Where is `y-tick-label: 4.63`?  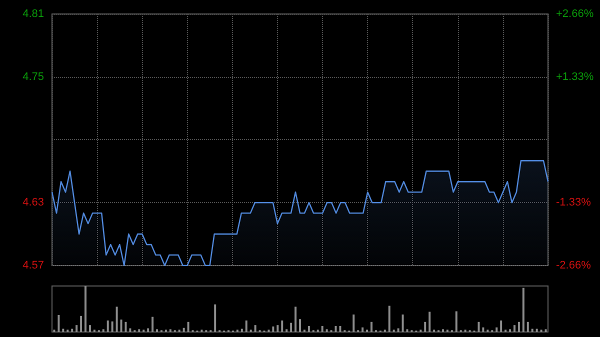
y-tick-label: 4.63 is located at coordinates (33, 202).